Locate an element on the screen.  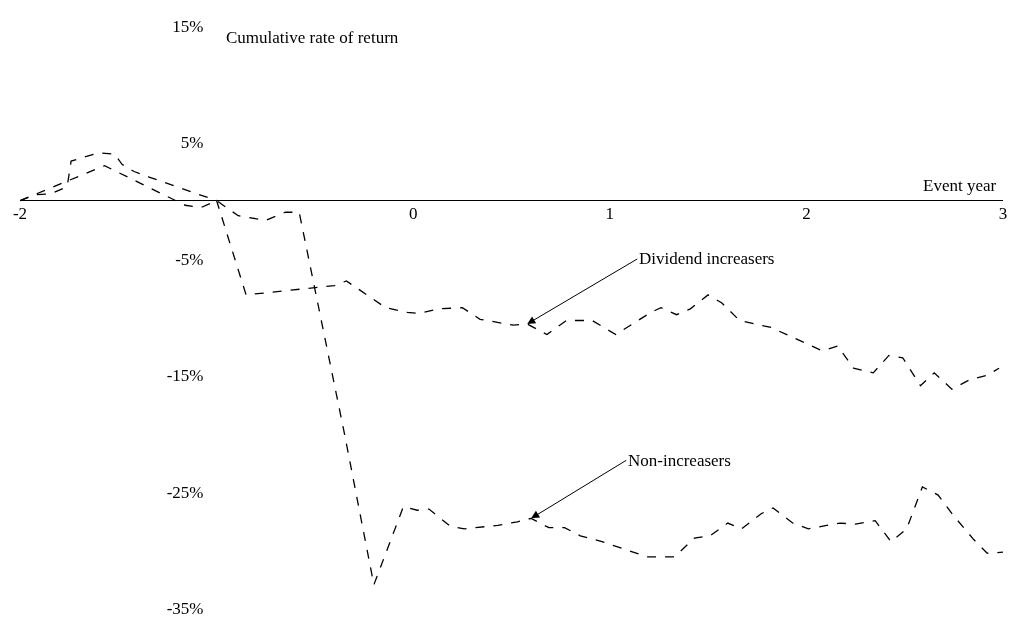
x-tick-label: 1 is located at coordinates (610, 213).